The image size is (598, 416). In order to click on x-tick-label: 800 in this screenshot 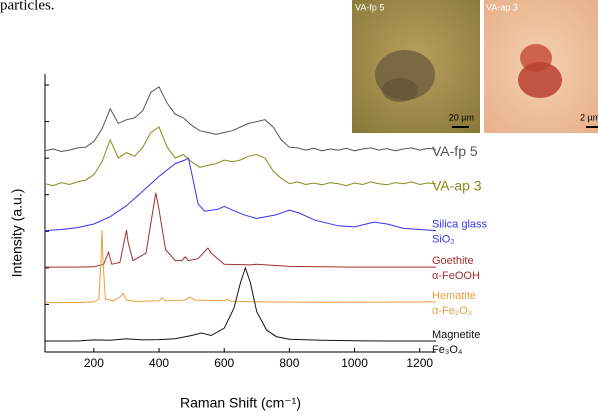, I will do `click(289, 363)`.